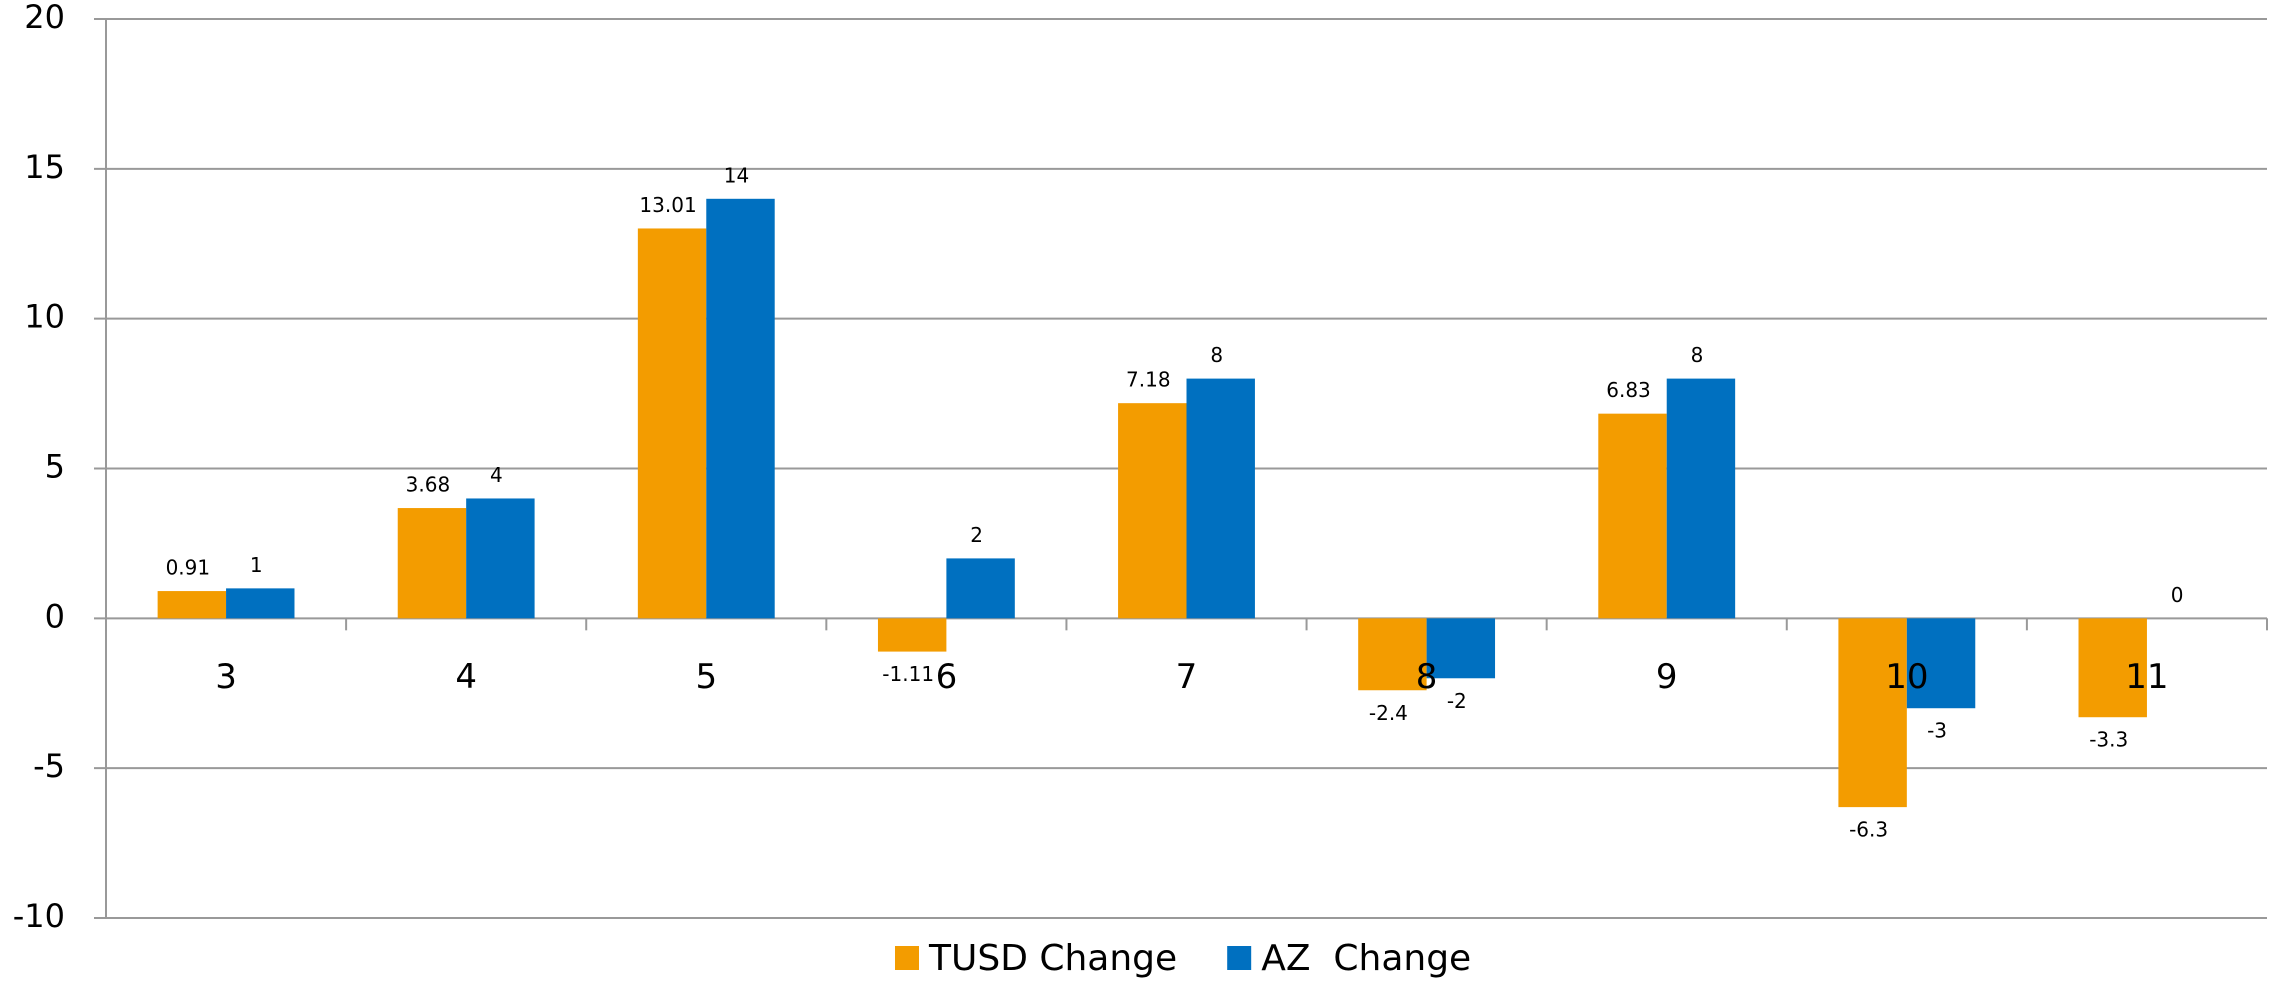 The image size is (2282, 984). Describe the element at coordinates (667, 205) in the screenshot. I see `data-label: 13.01` at that location.